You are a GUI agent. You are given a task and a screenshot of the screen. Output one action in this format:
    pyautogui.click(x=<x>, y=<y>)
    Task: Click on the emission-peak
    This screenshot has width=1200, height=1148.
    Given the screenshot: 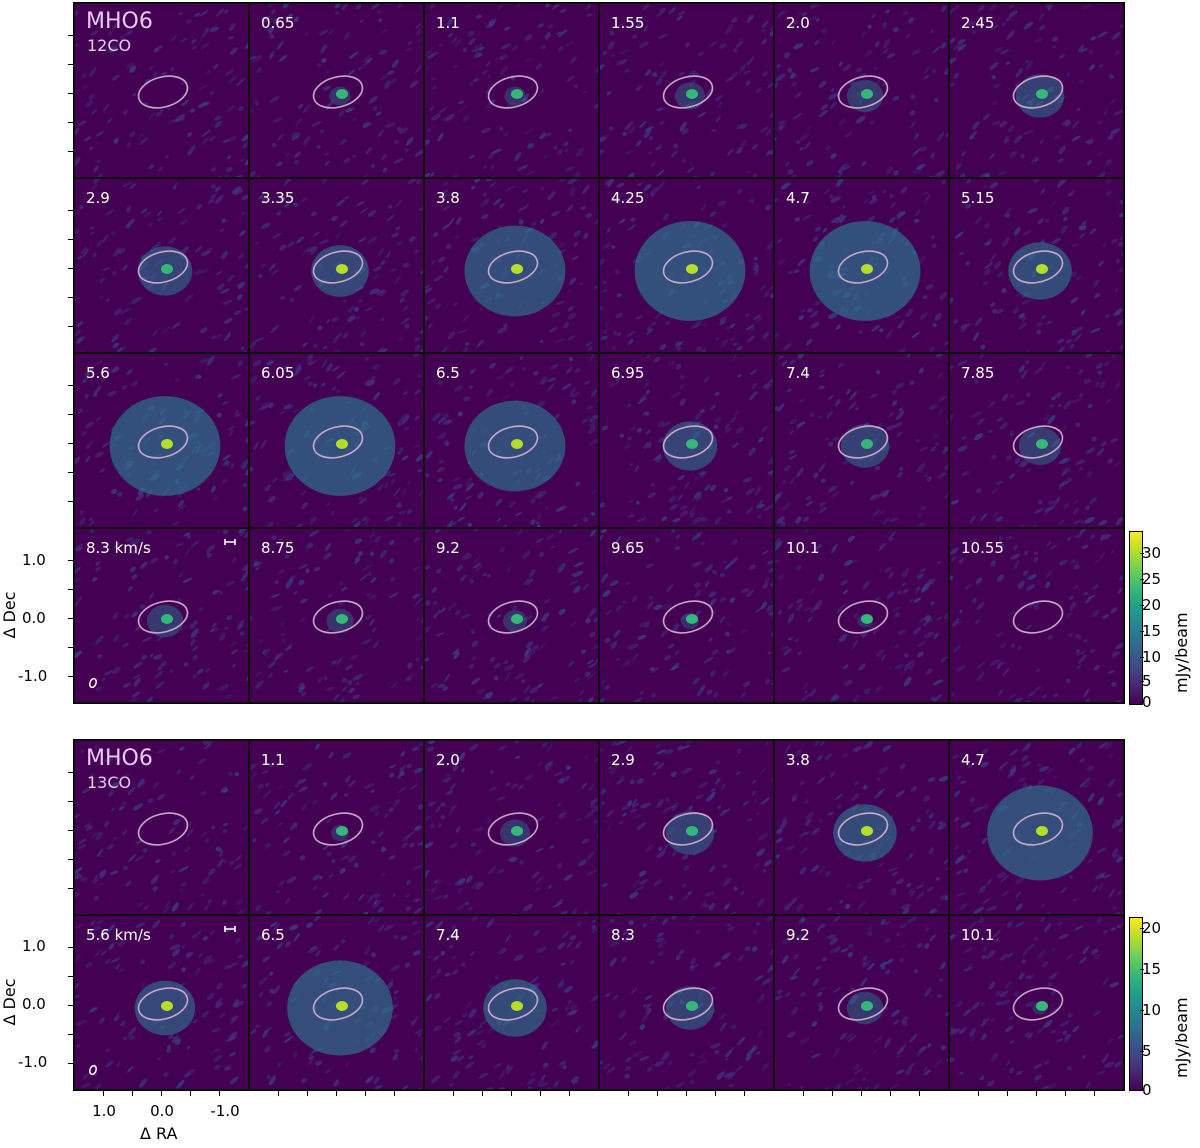 What is the action you would take?
    pyautogui.click(x=342, y=444)
    